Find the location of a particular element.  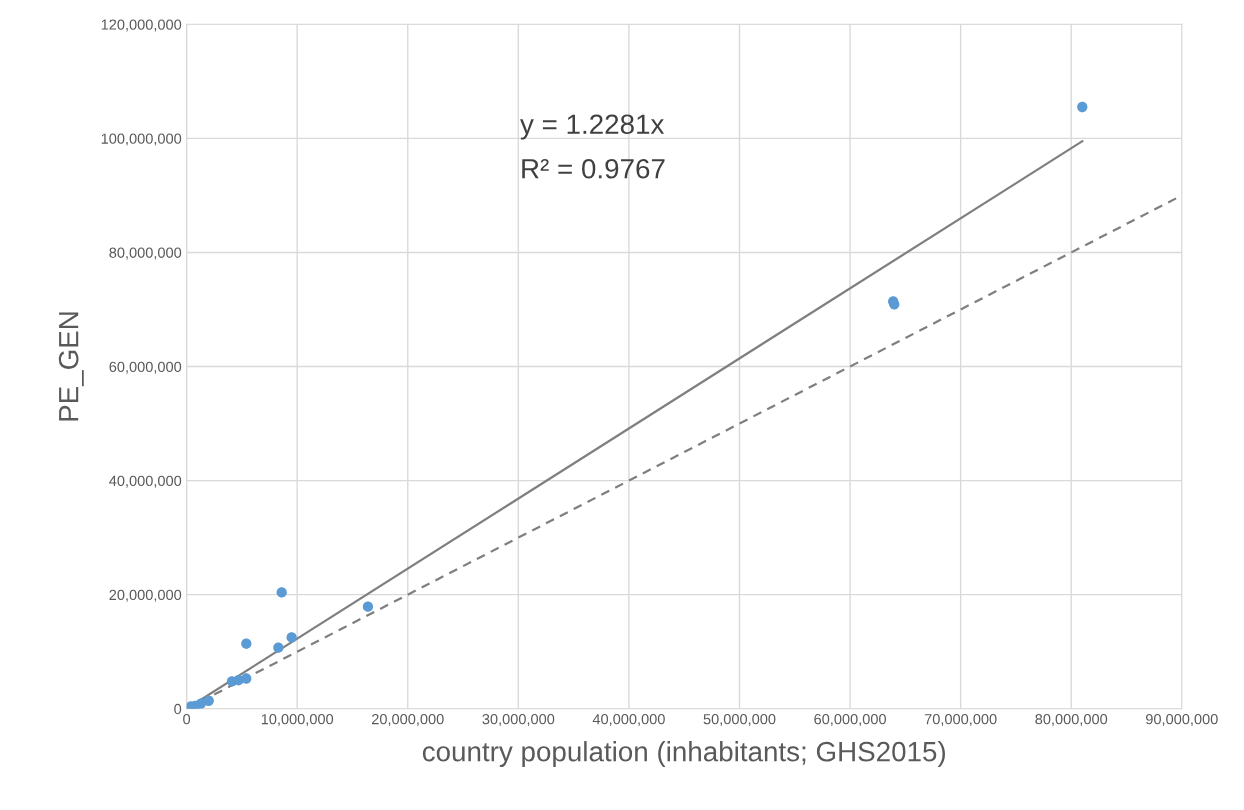

x-tick-label: 60,000,000 is located at coordinates (850, 720).